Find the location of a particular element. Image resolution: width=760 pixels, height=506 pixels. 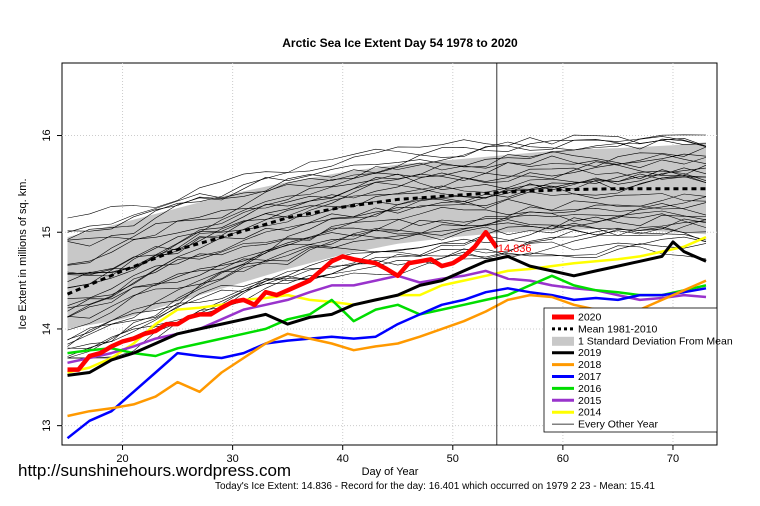

legend-swatch is located at coordinates (563, 341).